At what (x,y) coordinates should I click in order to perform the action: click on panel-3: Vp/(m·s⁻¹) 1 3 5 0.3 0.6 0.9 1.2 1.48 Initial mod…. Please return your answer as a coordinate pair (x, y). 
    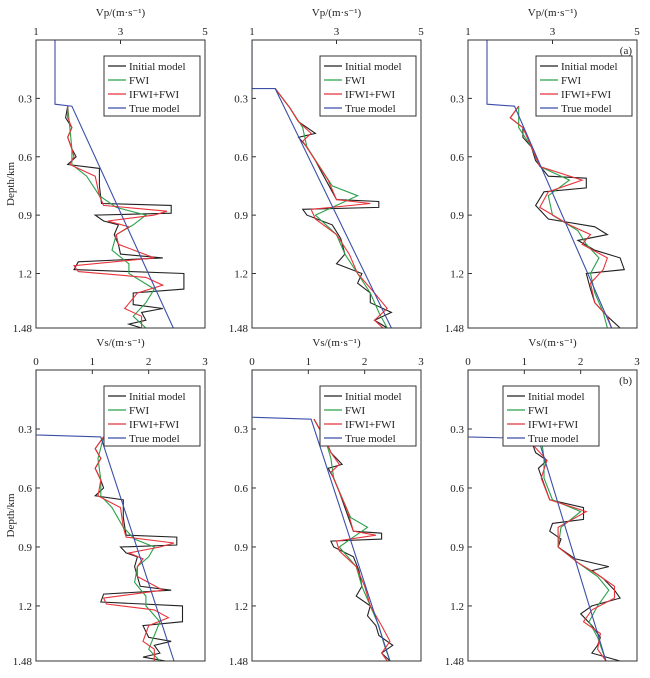
    Looking at the image, I should click on (543, 171).